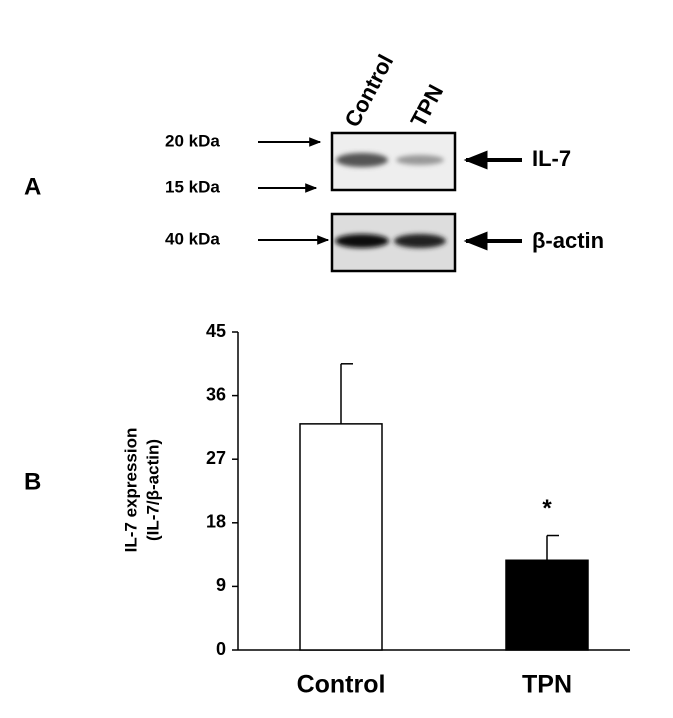  Describe the element at coordinates (152, 490) in the screenshot. I see `y-axis-label: (IL-7/β-actin)` at that location.